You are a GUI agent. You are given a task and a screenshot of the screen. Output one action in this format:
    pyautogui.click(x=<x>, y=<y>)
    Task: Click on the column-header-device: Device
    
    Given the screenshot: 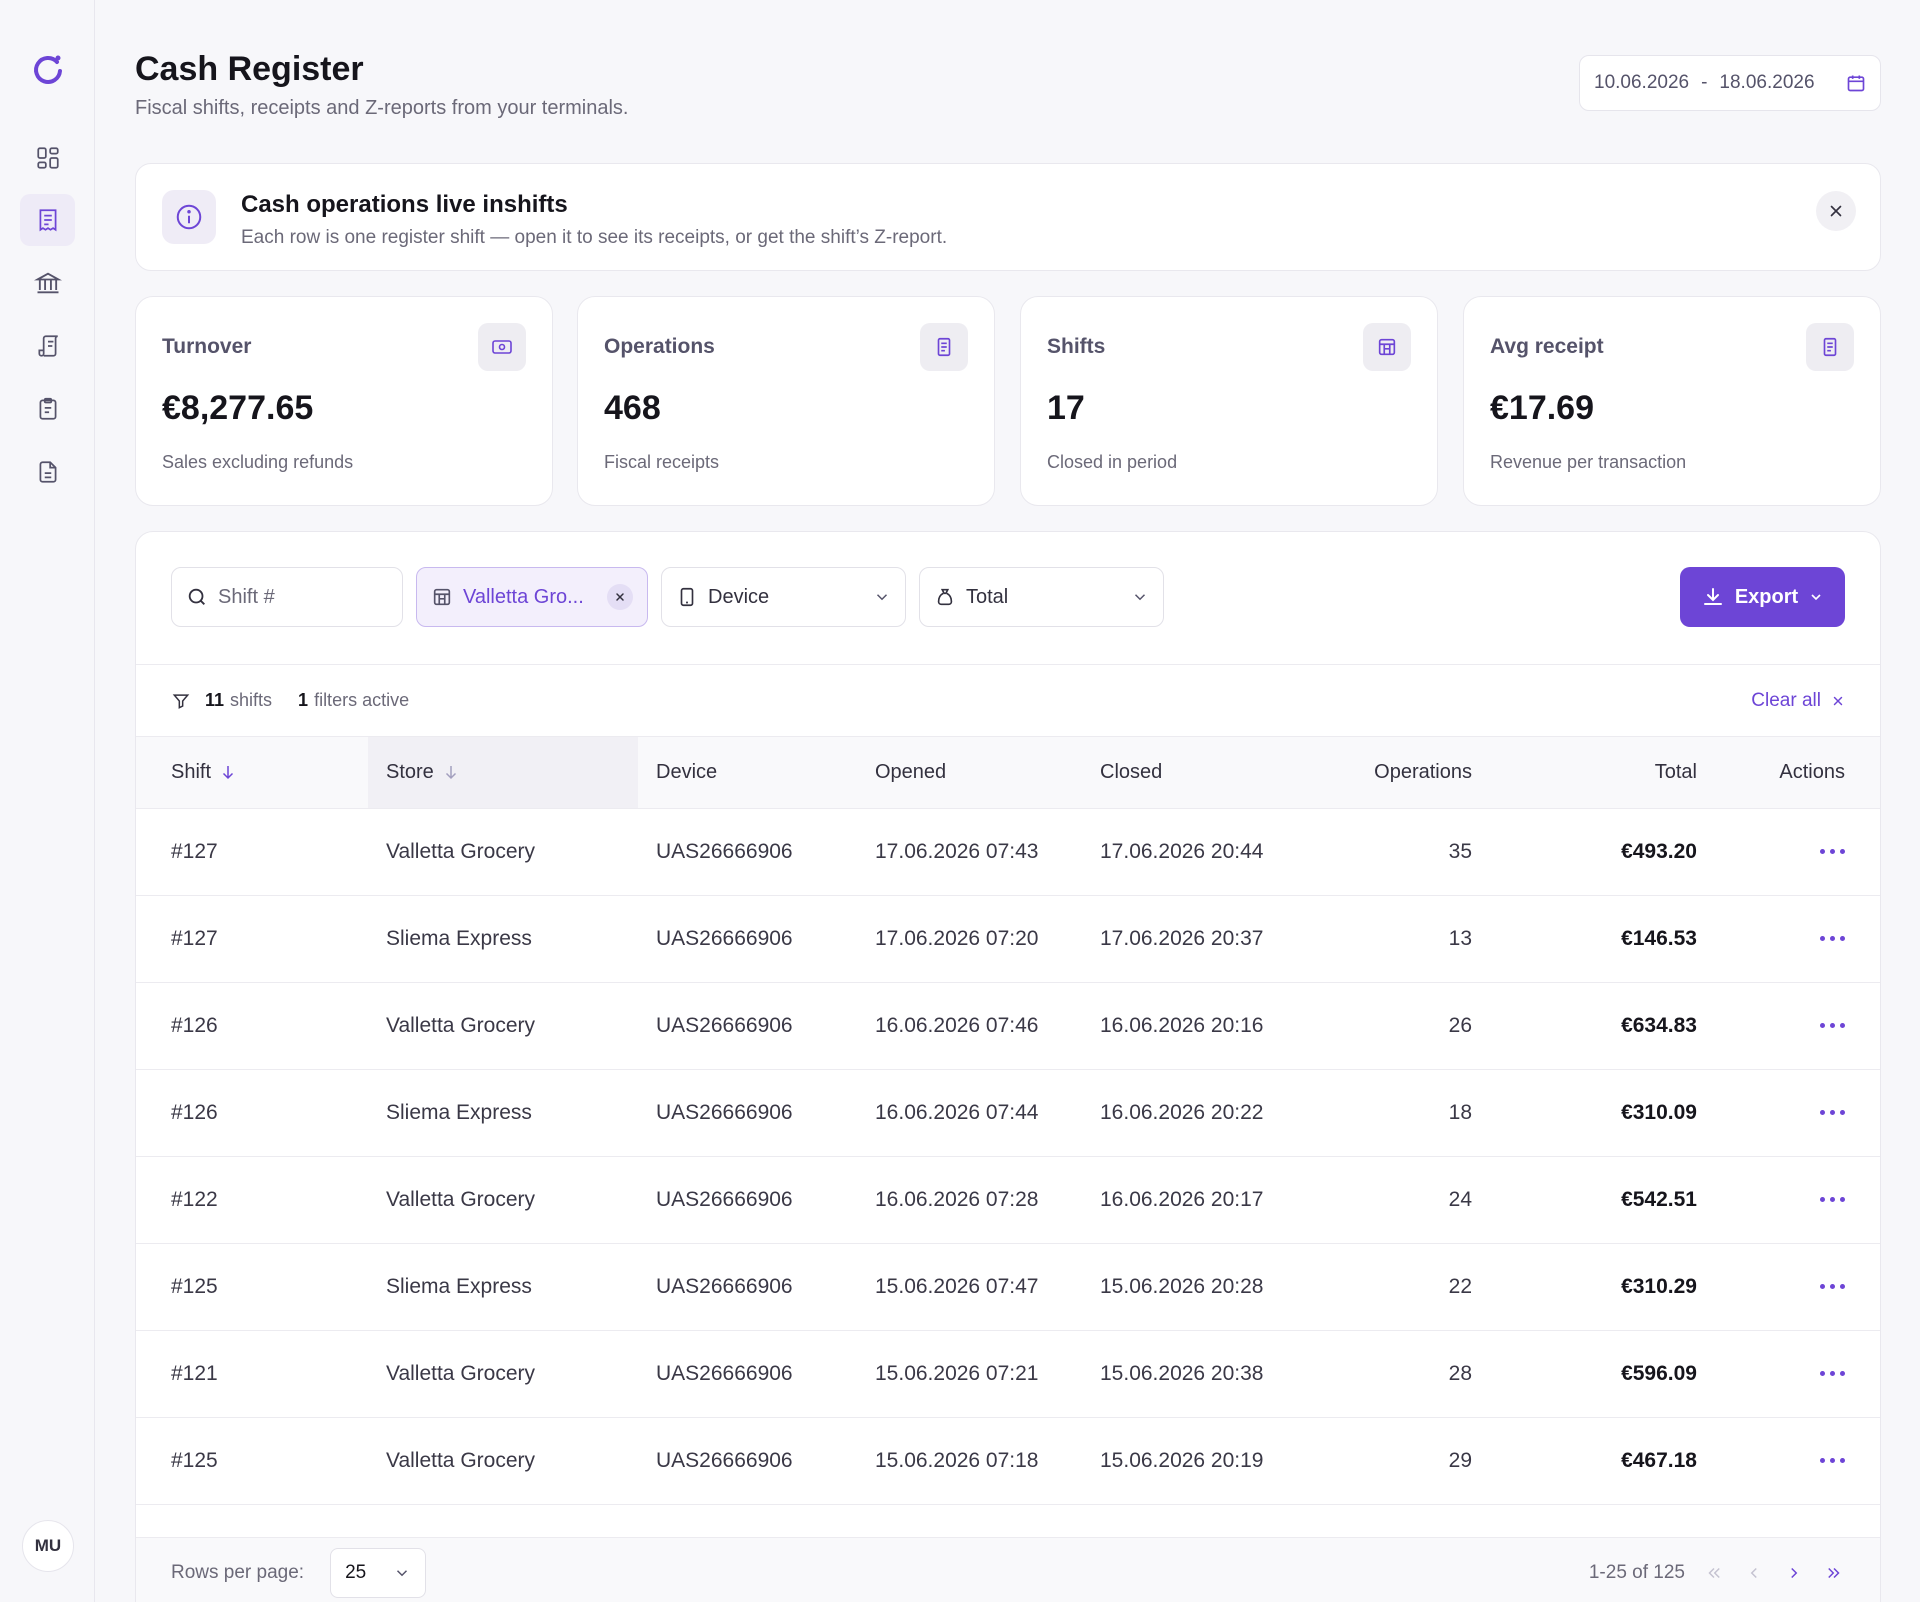 What is the action you would take?
    pyautogui.click(x=756, y=773)
    